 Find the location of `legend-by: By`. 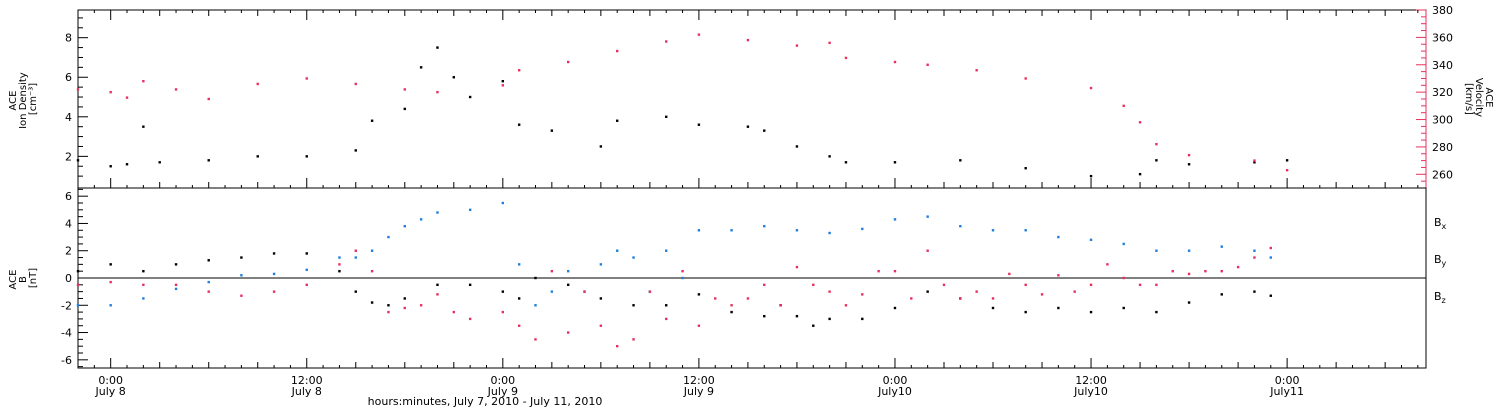

legend-by: By is located at coordinates (1440, 260).